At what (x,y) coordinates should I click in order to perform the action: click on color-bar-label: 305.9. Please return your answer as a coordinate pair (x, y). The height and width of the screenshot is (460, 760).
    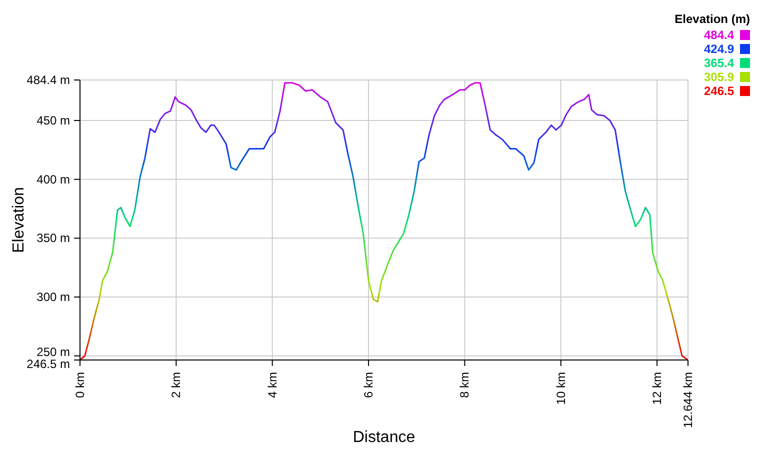
    Looking at the image, I should click on (719, 77).